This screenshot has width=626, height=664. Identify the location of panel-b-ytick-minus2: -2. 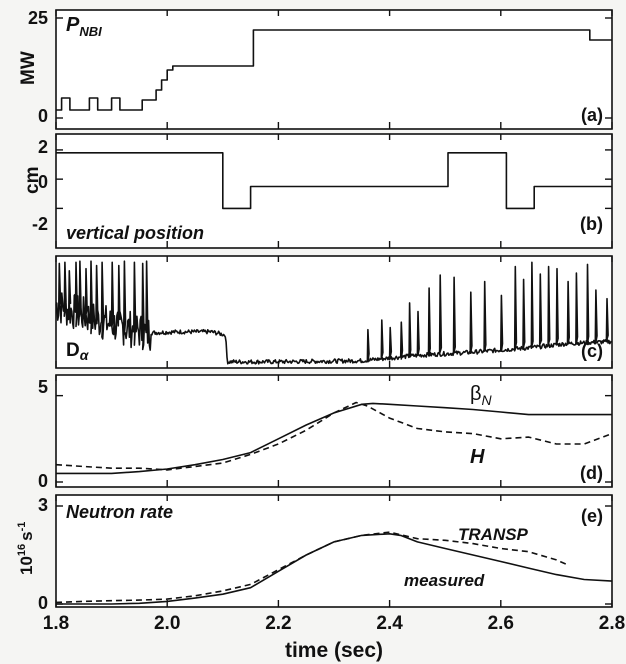
(40, 224).